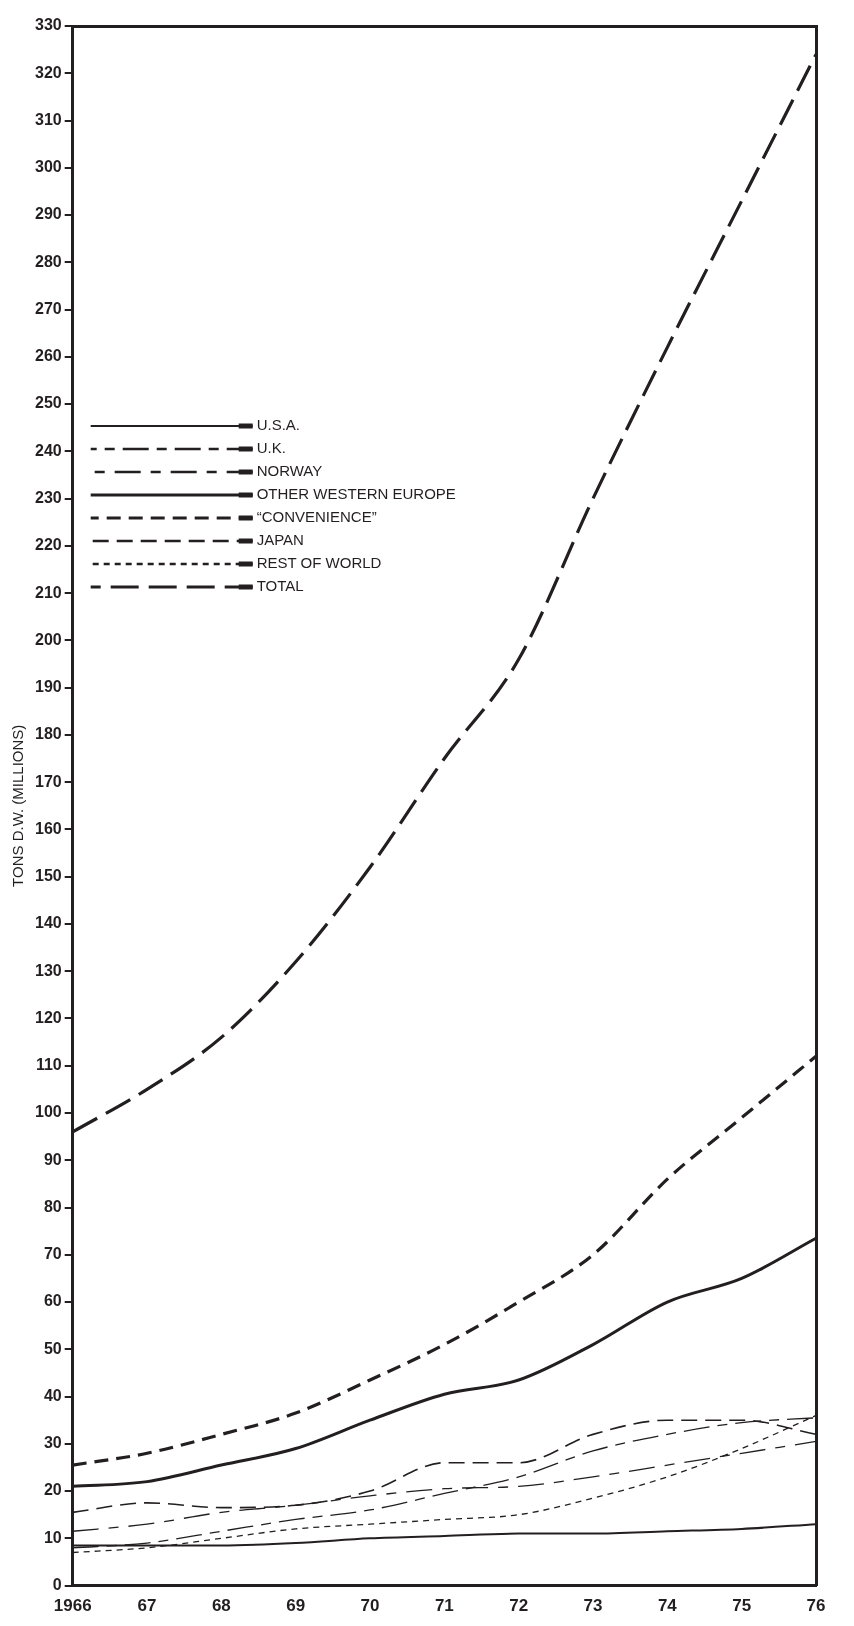 The width and height of the screenshot is (854, 1626). What do you see at coordinates (48, 356) in the screenshot?
I see `y-tick-label: 260` at bounding box center [48, 356].